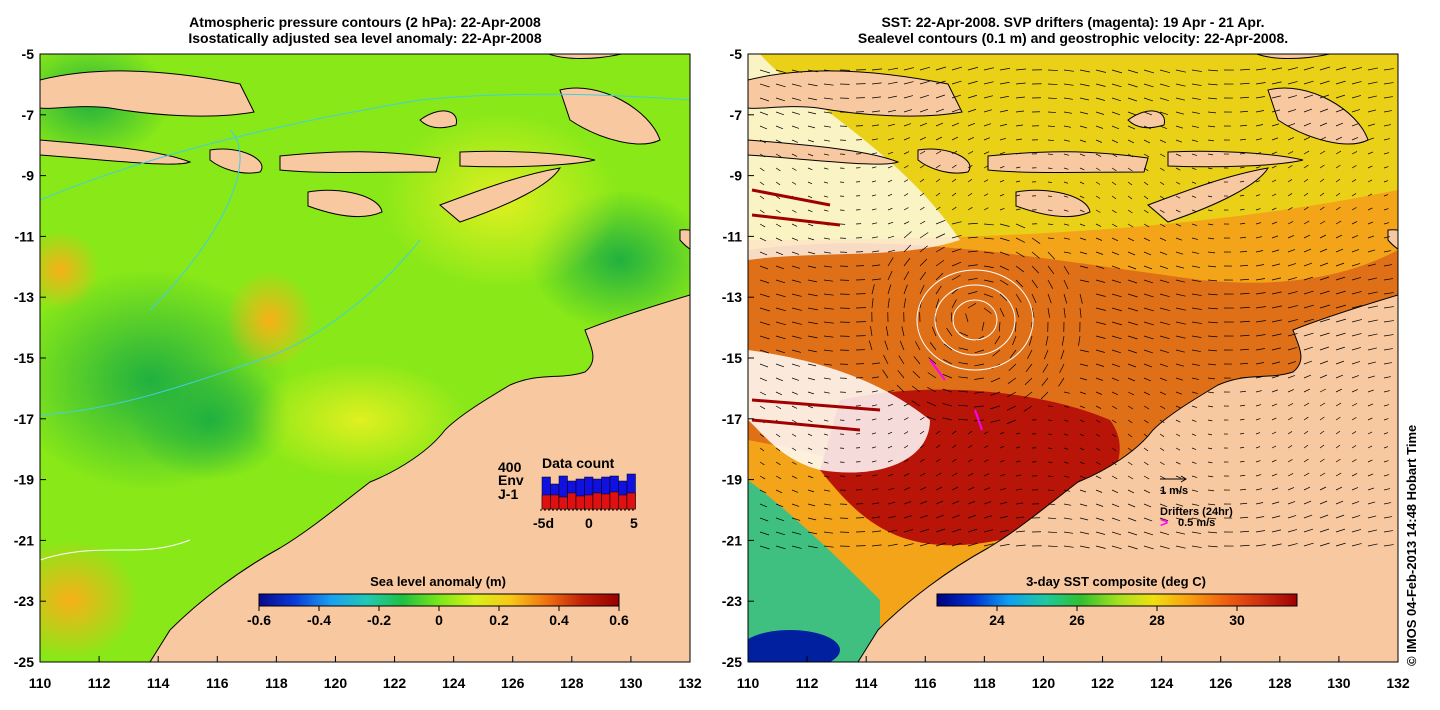  What do you see at coordinates (956, 395) in the screenshot?
I see `drifter-track` at bounding box center [956, 395].